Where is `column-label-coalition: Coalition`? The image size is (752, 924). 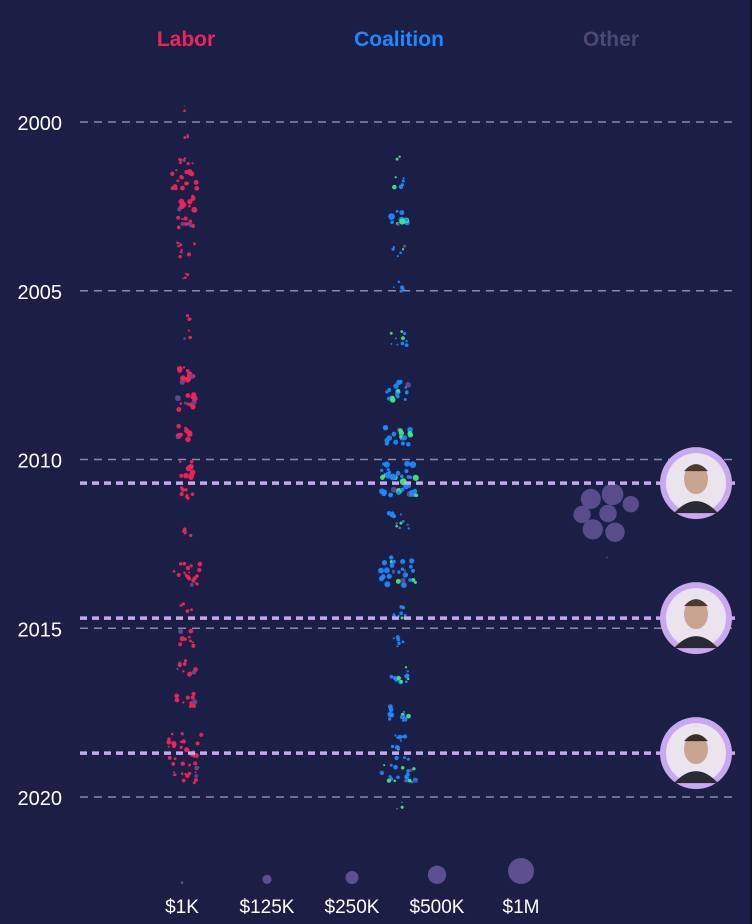
column-label-coalition: Coalition is located at coordinates (399, 39).